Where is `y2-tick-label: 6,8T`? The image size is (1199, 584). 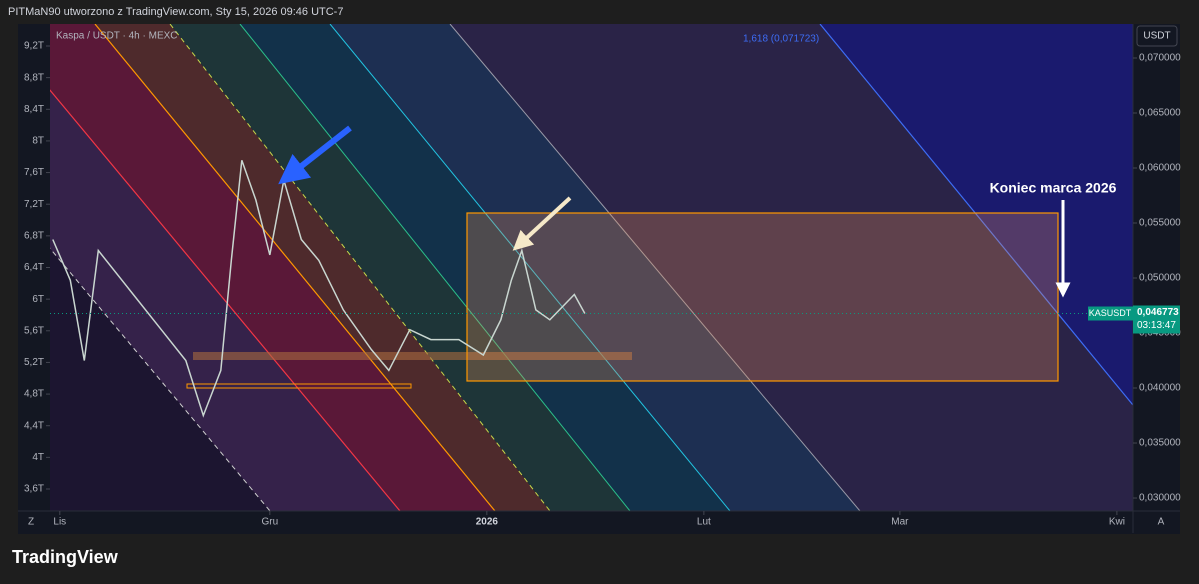 y2-tick-label: 6,8T is located at coordinates (34, 235).